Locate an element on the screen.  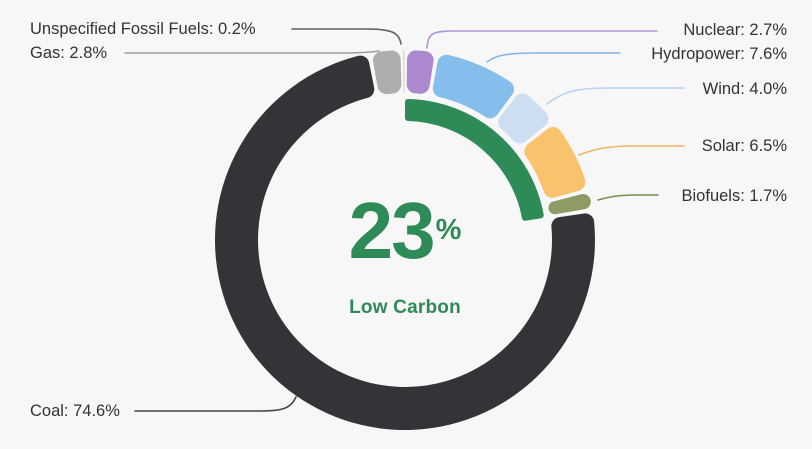
leader-coal is located at coordinates (215, 404).